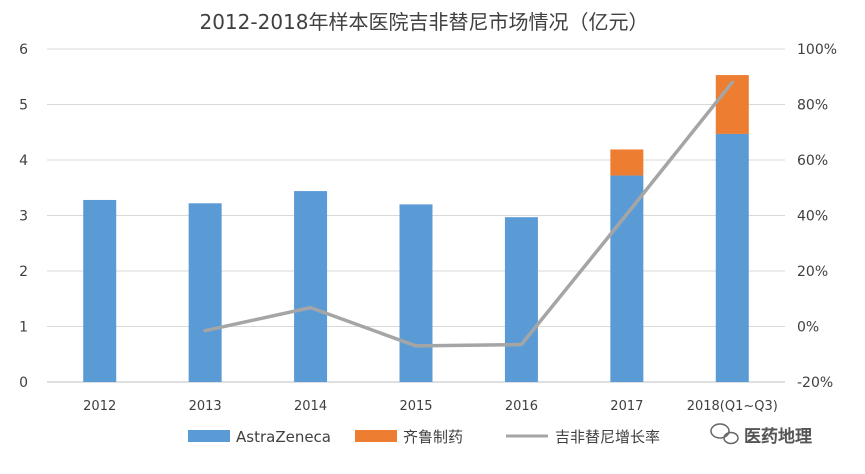 This screenshot has height=474, width=865. What do you see at coordinates (283, 437) in the screenshot?
I see `legend-label-astrazeneca: AstraZeneca` at bounding box center [283, 437].